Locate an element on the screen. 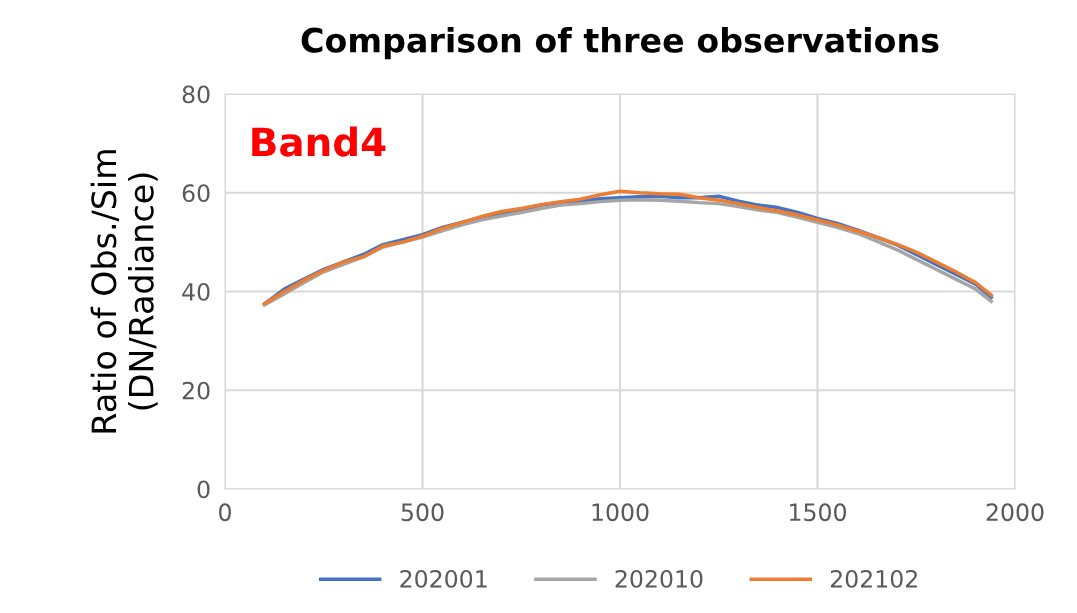 The width and height of the screenshot is (1077, 613). y-tick-label: 20 is located at coordinates (196, 390).